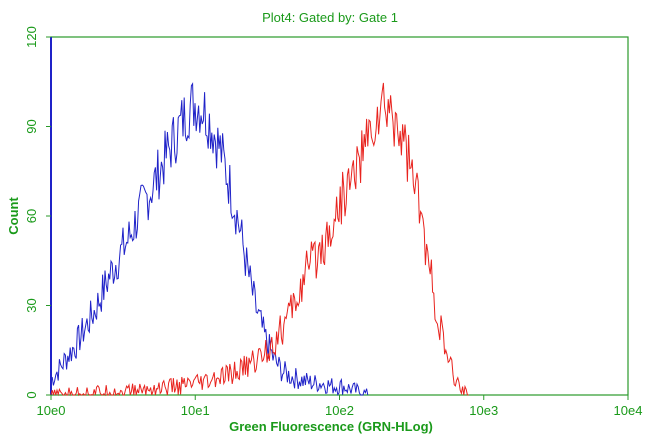  Describe the element at coordinates (331, 426) in the screenshot. I see `x-axis-label: Green Fluorescence (GRN-HLog)` at that location.